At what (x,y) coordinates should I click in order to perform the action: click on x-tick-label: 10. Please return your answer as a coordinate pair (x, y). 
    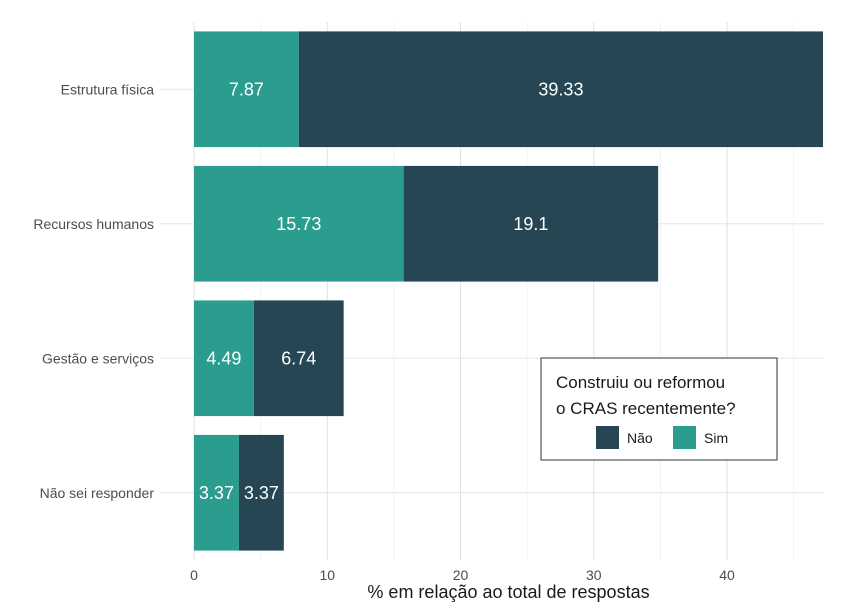
    Looking at the image, I should click on (327, 575).